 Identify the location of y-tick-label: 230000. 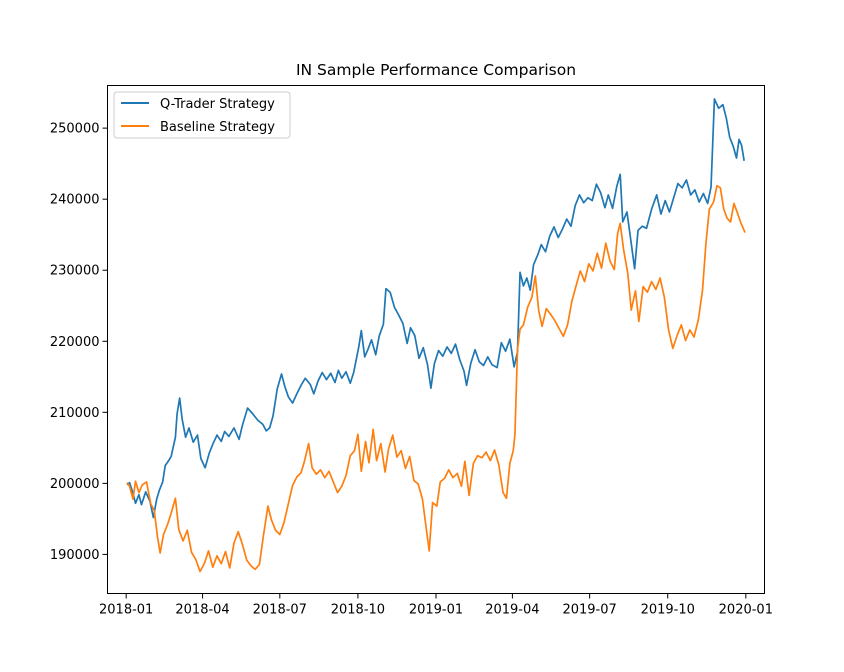
(75, 271).